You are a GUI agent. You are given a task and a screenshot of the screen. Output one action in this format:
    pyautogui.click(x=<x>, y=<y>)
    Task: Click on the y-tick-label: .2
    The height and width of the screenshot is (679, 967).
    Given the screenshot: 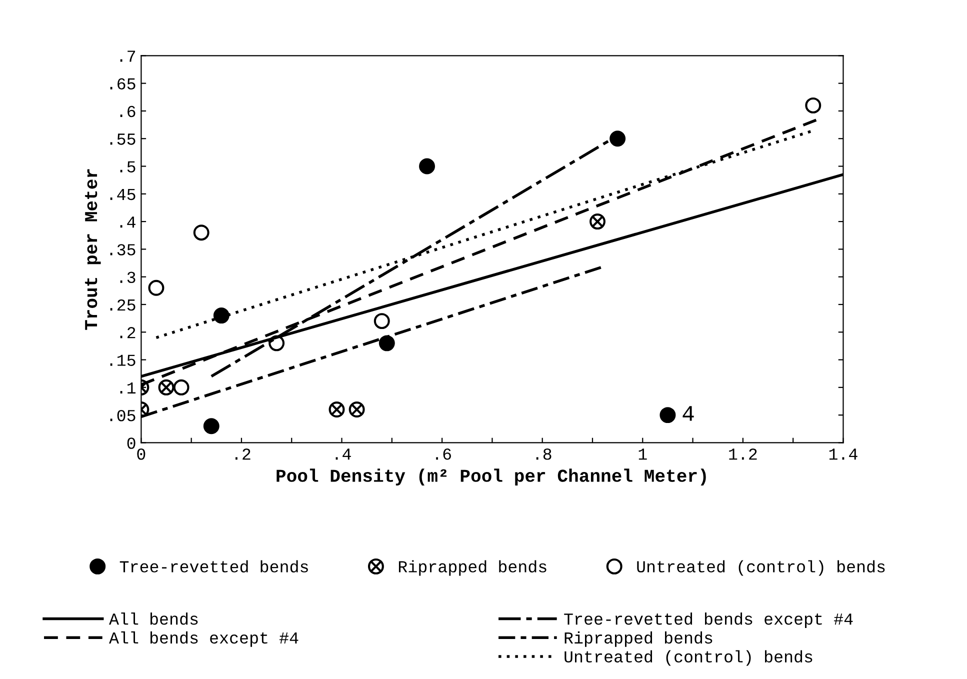 What is the action you would take?
    pyautogui.click(x=128, y=332)
    